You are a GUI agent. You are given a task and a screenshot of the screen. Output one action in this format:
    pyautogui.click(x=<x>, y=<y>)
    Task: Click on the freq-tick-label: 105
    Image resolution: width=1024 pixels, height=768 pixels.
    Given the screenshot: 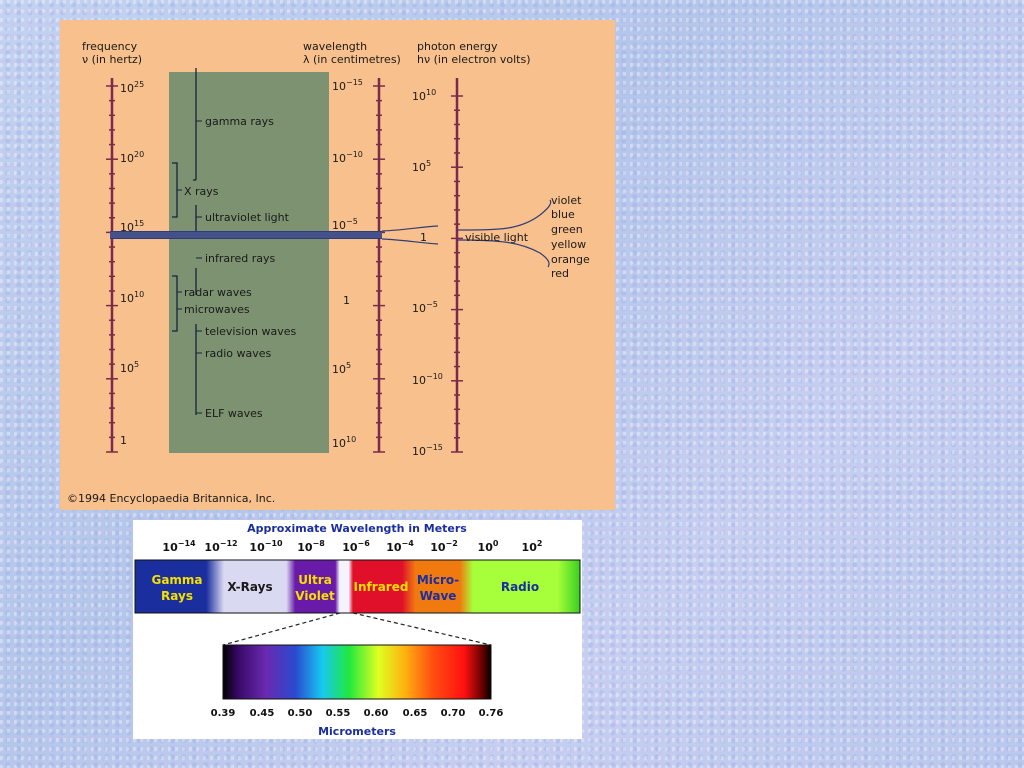 What is the action you would take?
    pyautogui.click(x=129, y=367)
    